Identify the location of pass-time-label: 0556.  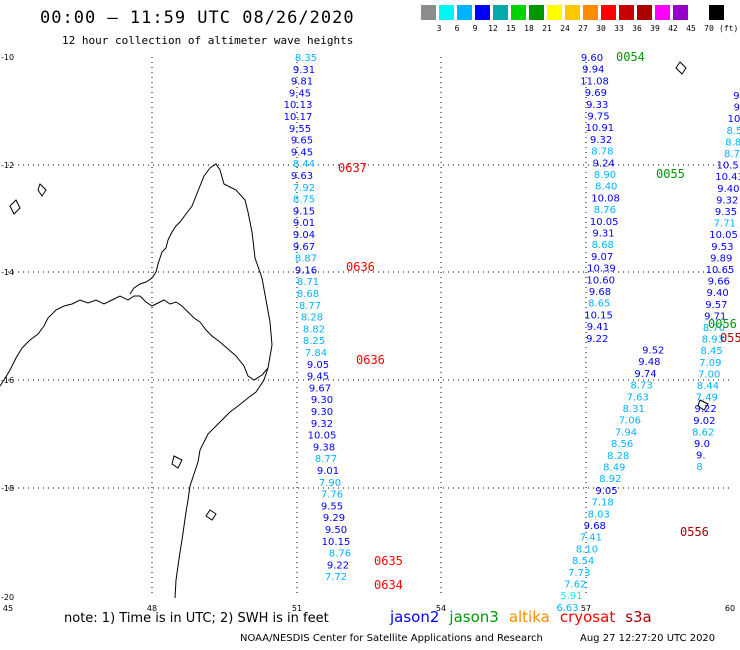
(694, 532).